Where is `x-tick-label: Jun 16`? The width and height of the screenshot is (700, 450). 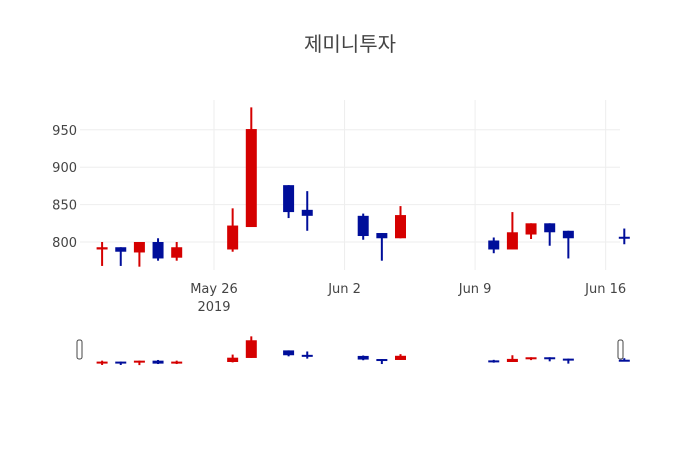
x-tick-label: Jun 16 is located at coordinates (605, 289).